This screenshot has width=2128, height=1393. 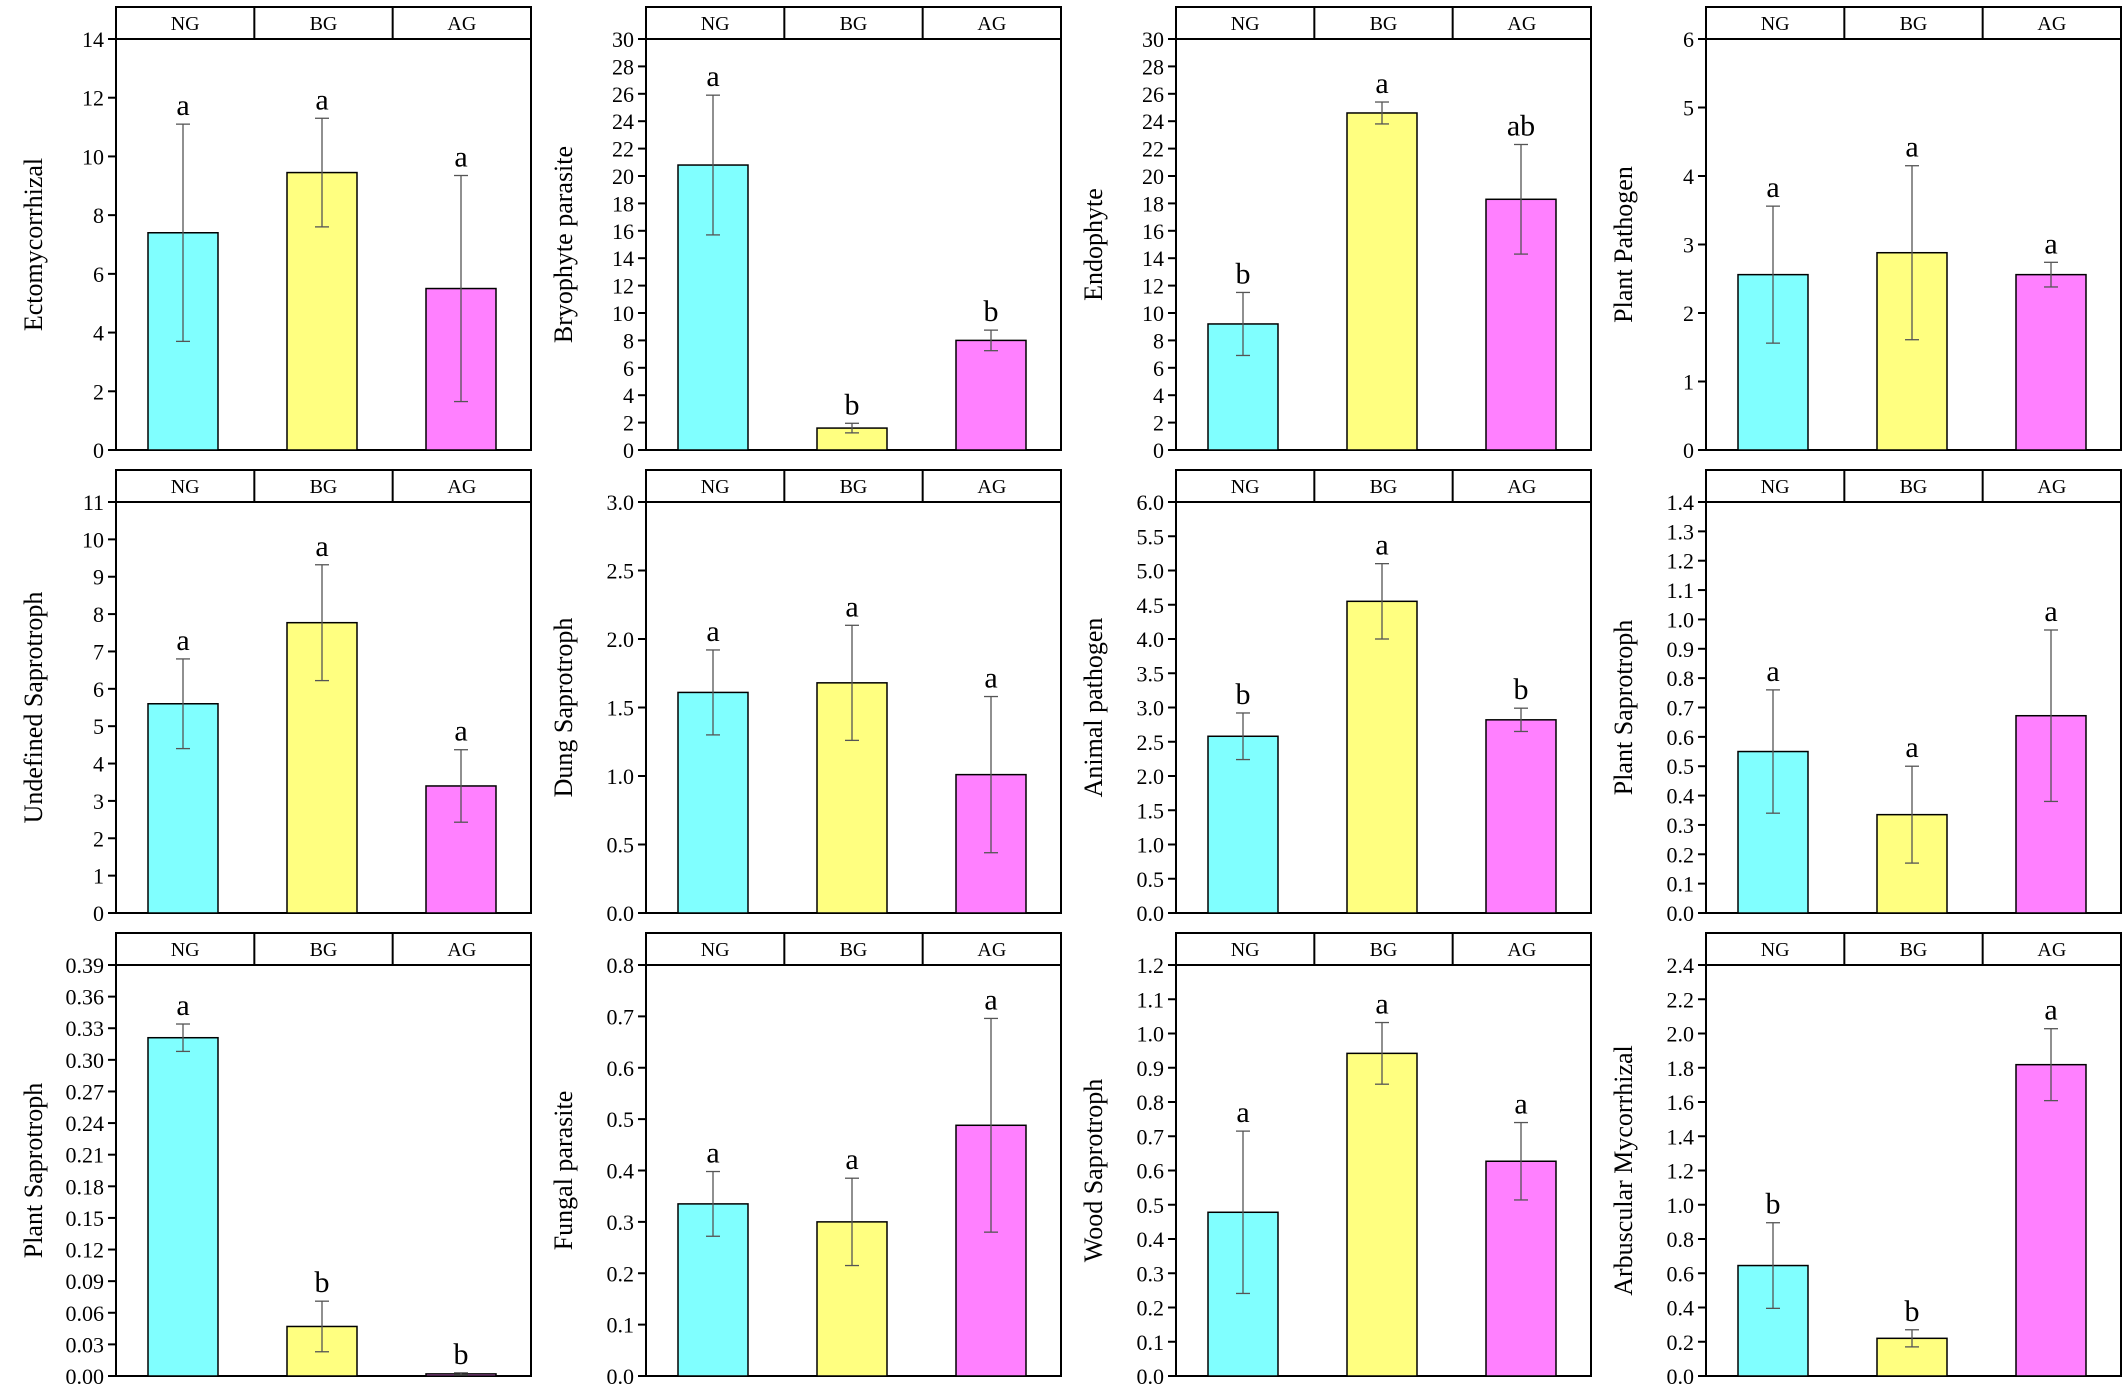 I want to click on panel-3-errorbar-ng, so click(x=1243, y=324).